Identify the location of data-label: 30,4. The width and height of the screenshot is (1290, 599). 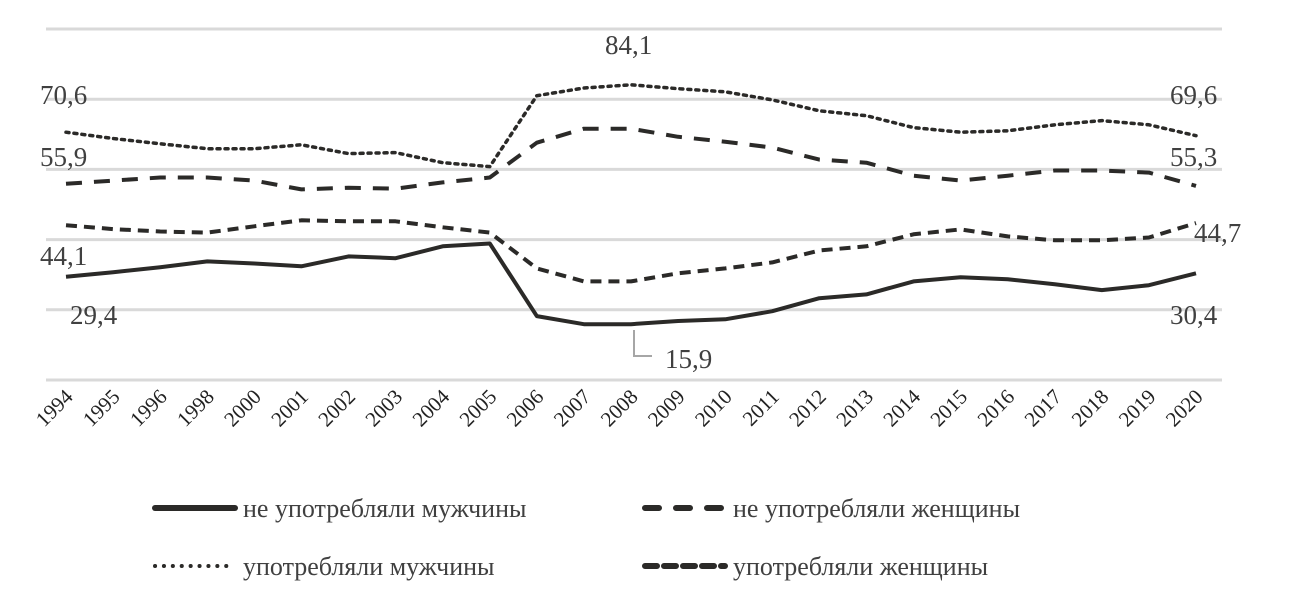
(1194, 315).